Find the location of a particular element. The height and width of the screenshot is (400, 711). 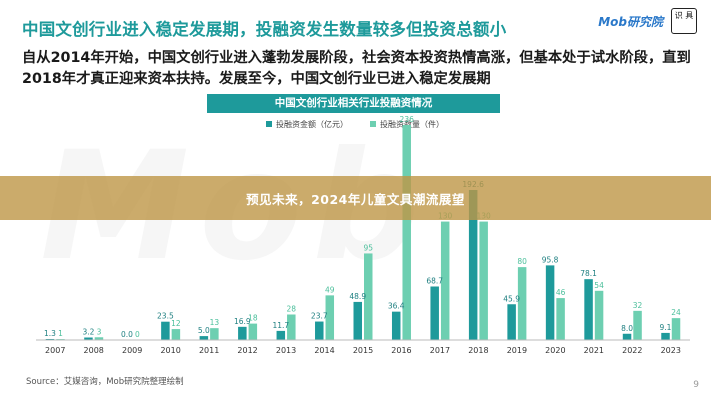

x-tick-2022: 2022 is located at coordinates (632, 350).